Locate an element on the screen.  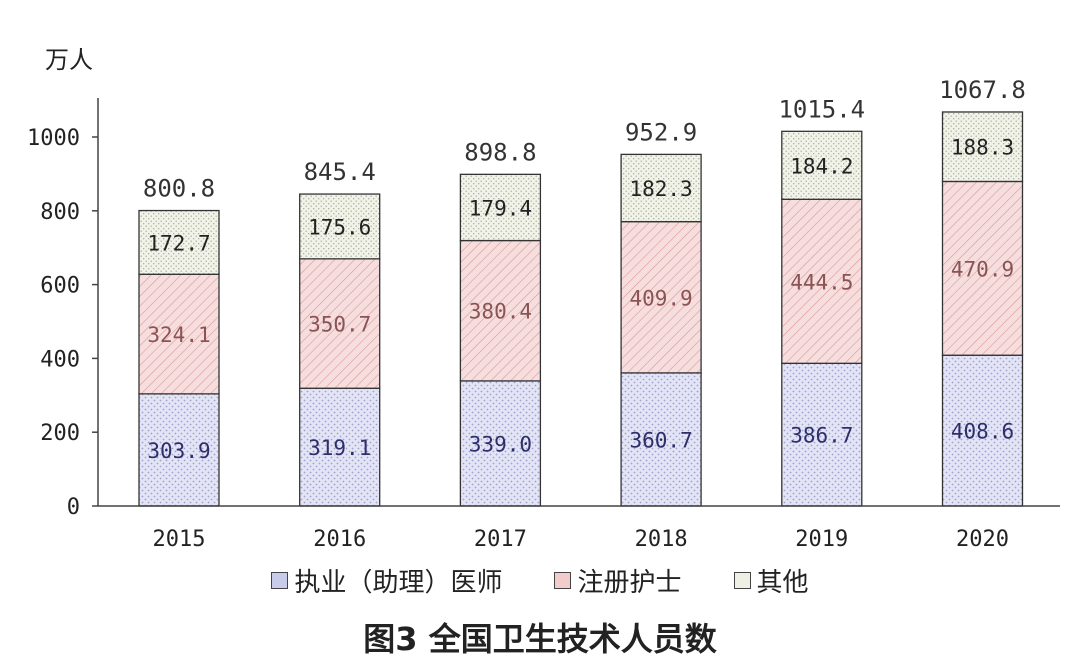
data-label: 470.9 is located at coordinates (982, 269).